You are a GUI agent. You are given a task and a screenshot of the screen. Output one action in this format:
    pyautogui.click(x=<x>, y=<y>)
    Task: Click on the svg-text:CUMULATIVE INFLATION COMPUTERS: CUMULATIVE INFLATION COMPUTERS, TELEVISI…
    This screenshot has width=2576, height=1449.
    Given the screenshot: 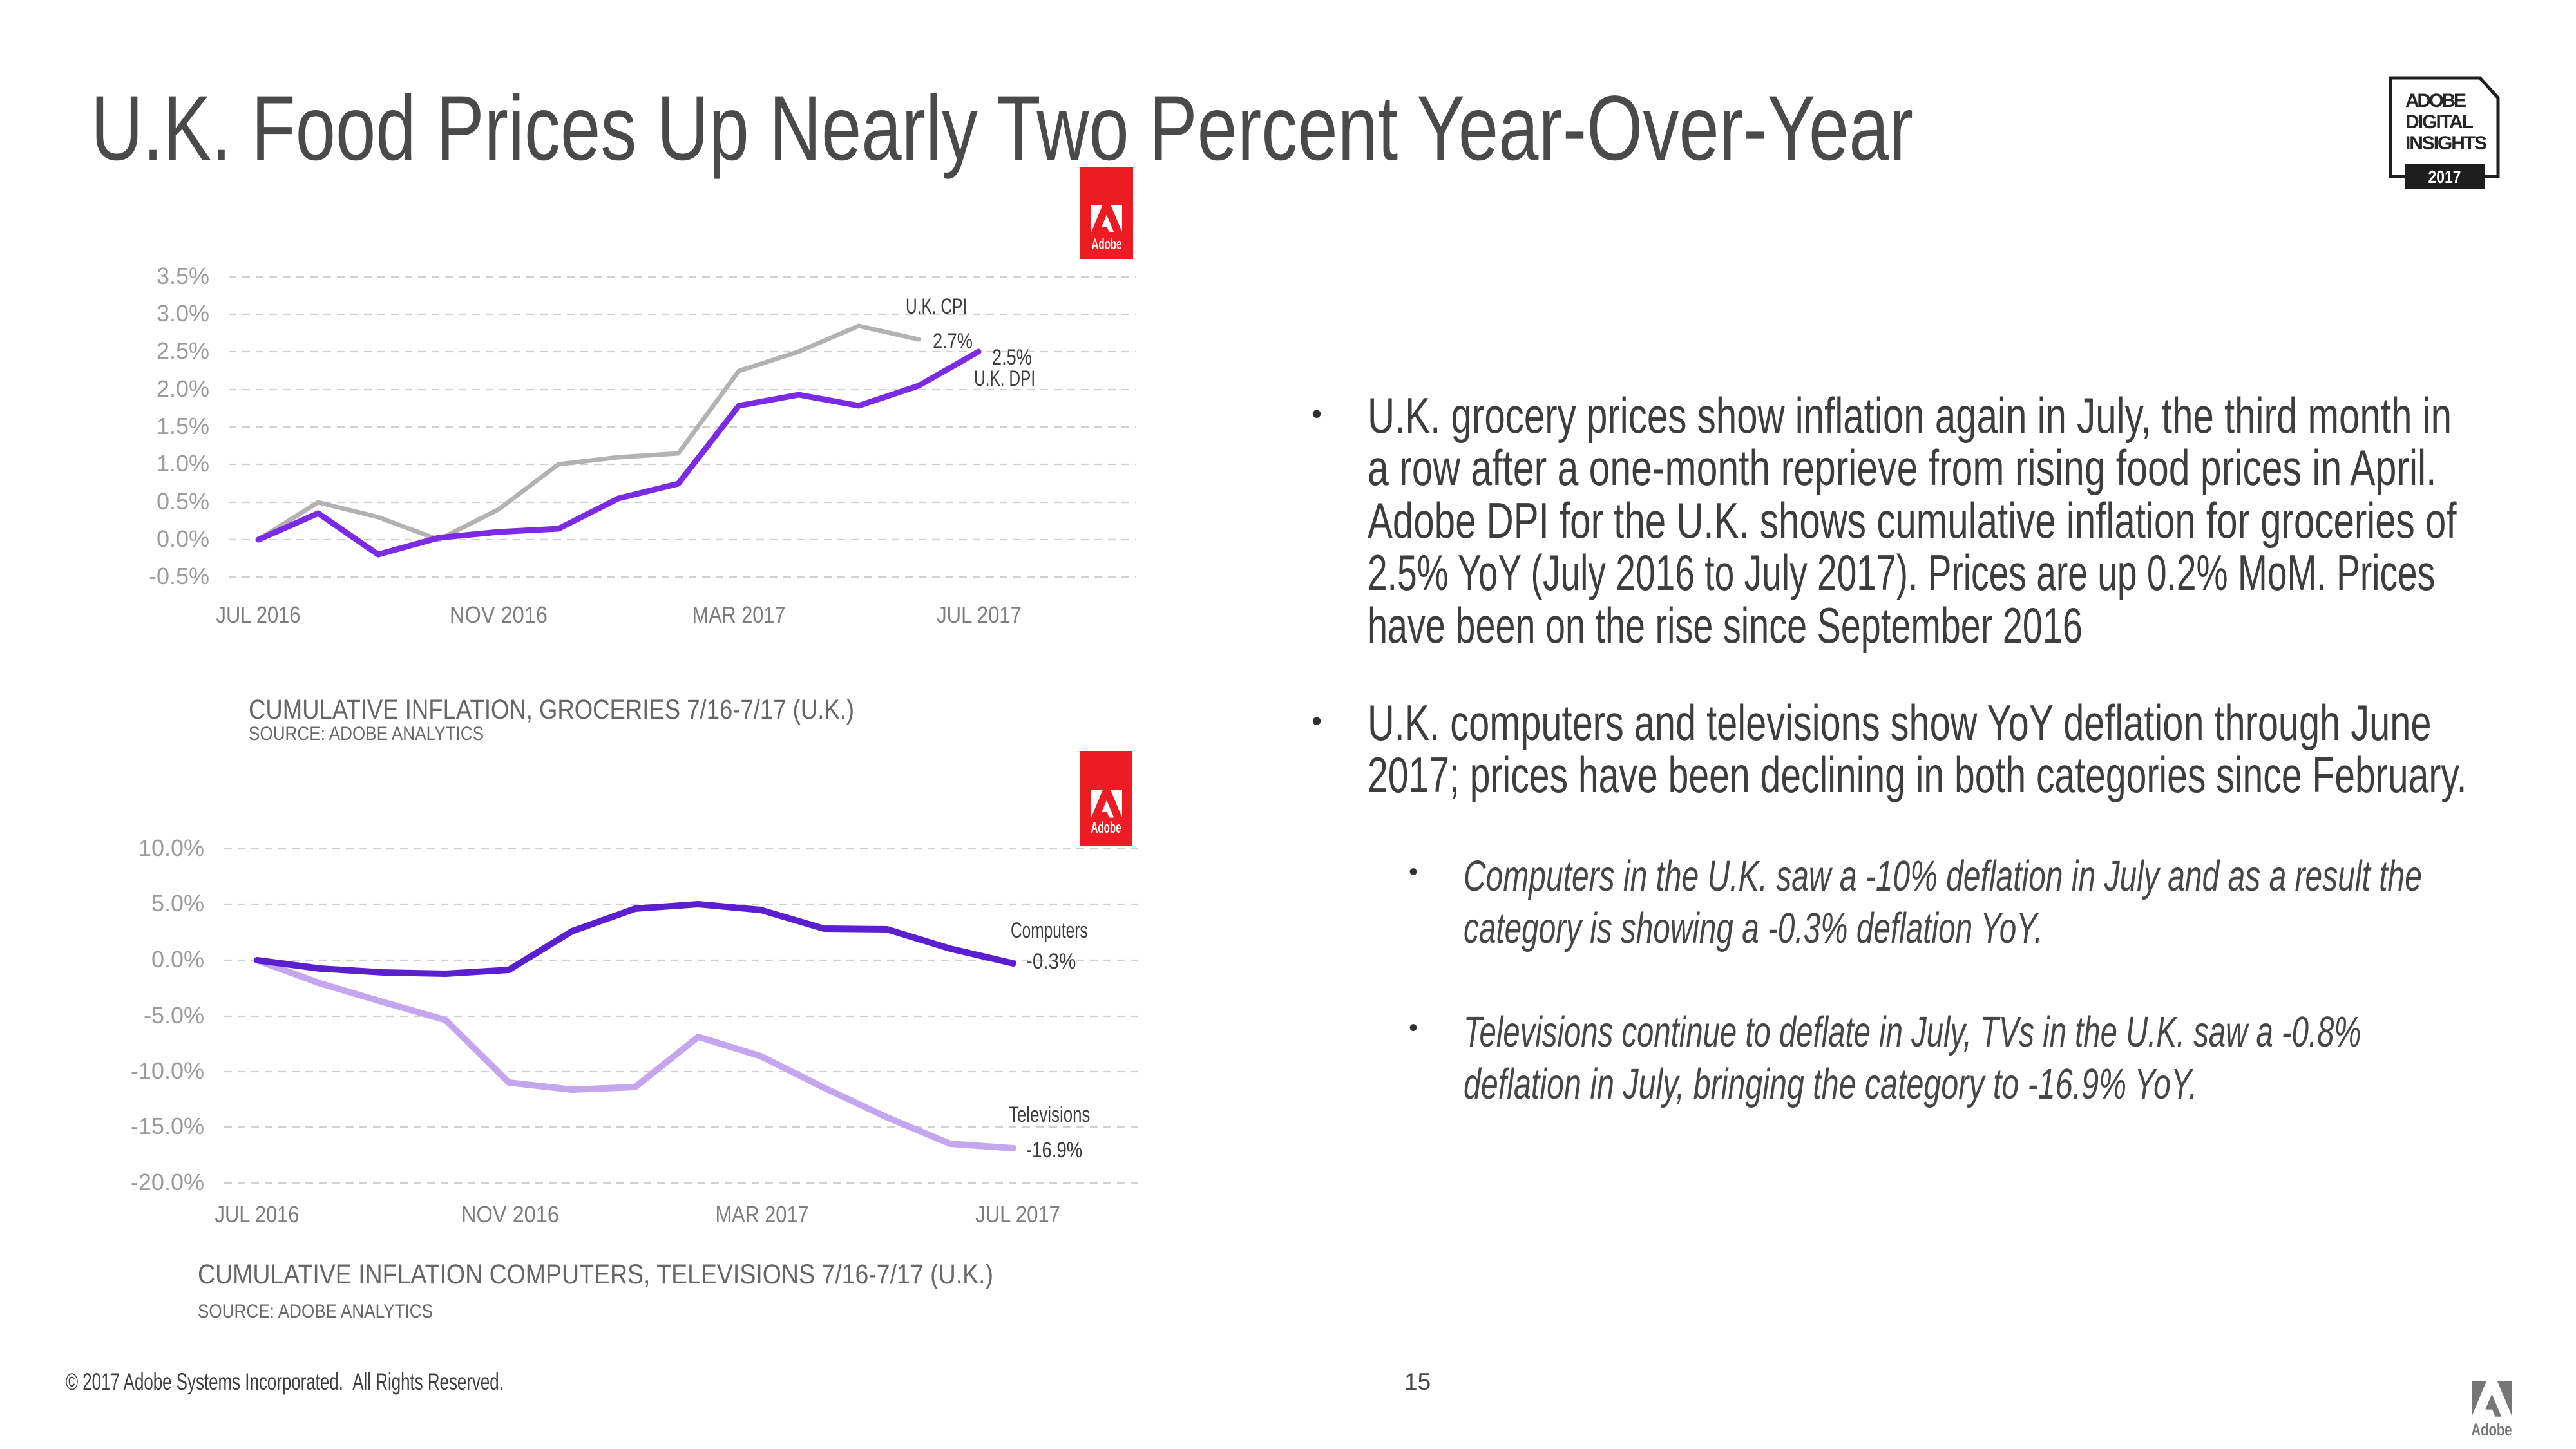 What is the action you would take?
    pyautogui.click(x=595, y=1274)
    